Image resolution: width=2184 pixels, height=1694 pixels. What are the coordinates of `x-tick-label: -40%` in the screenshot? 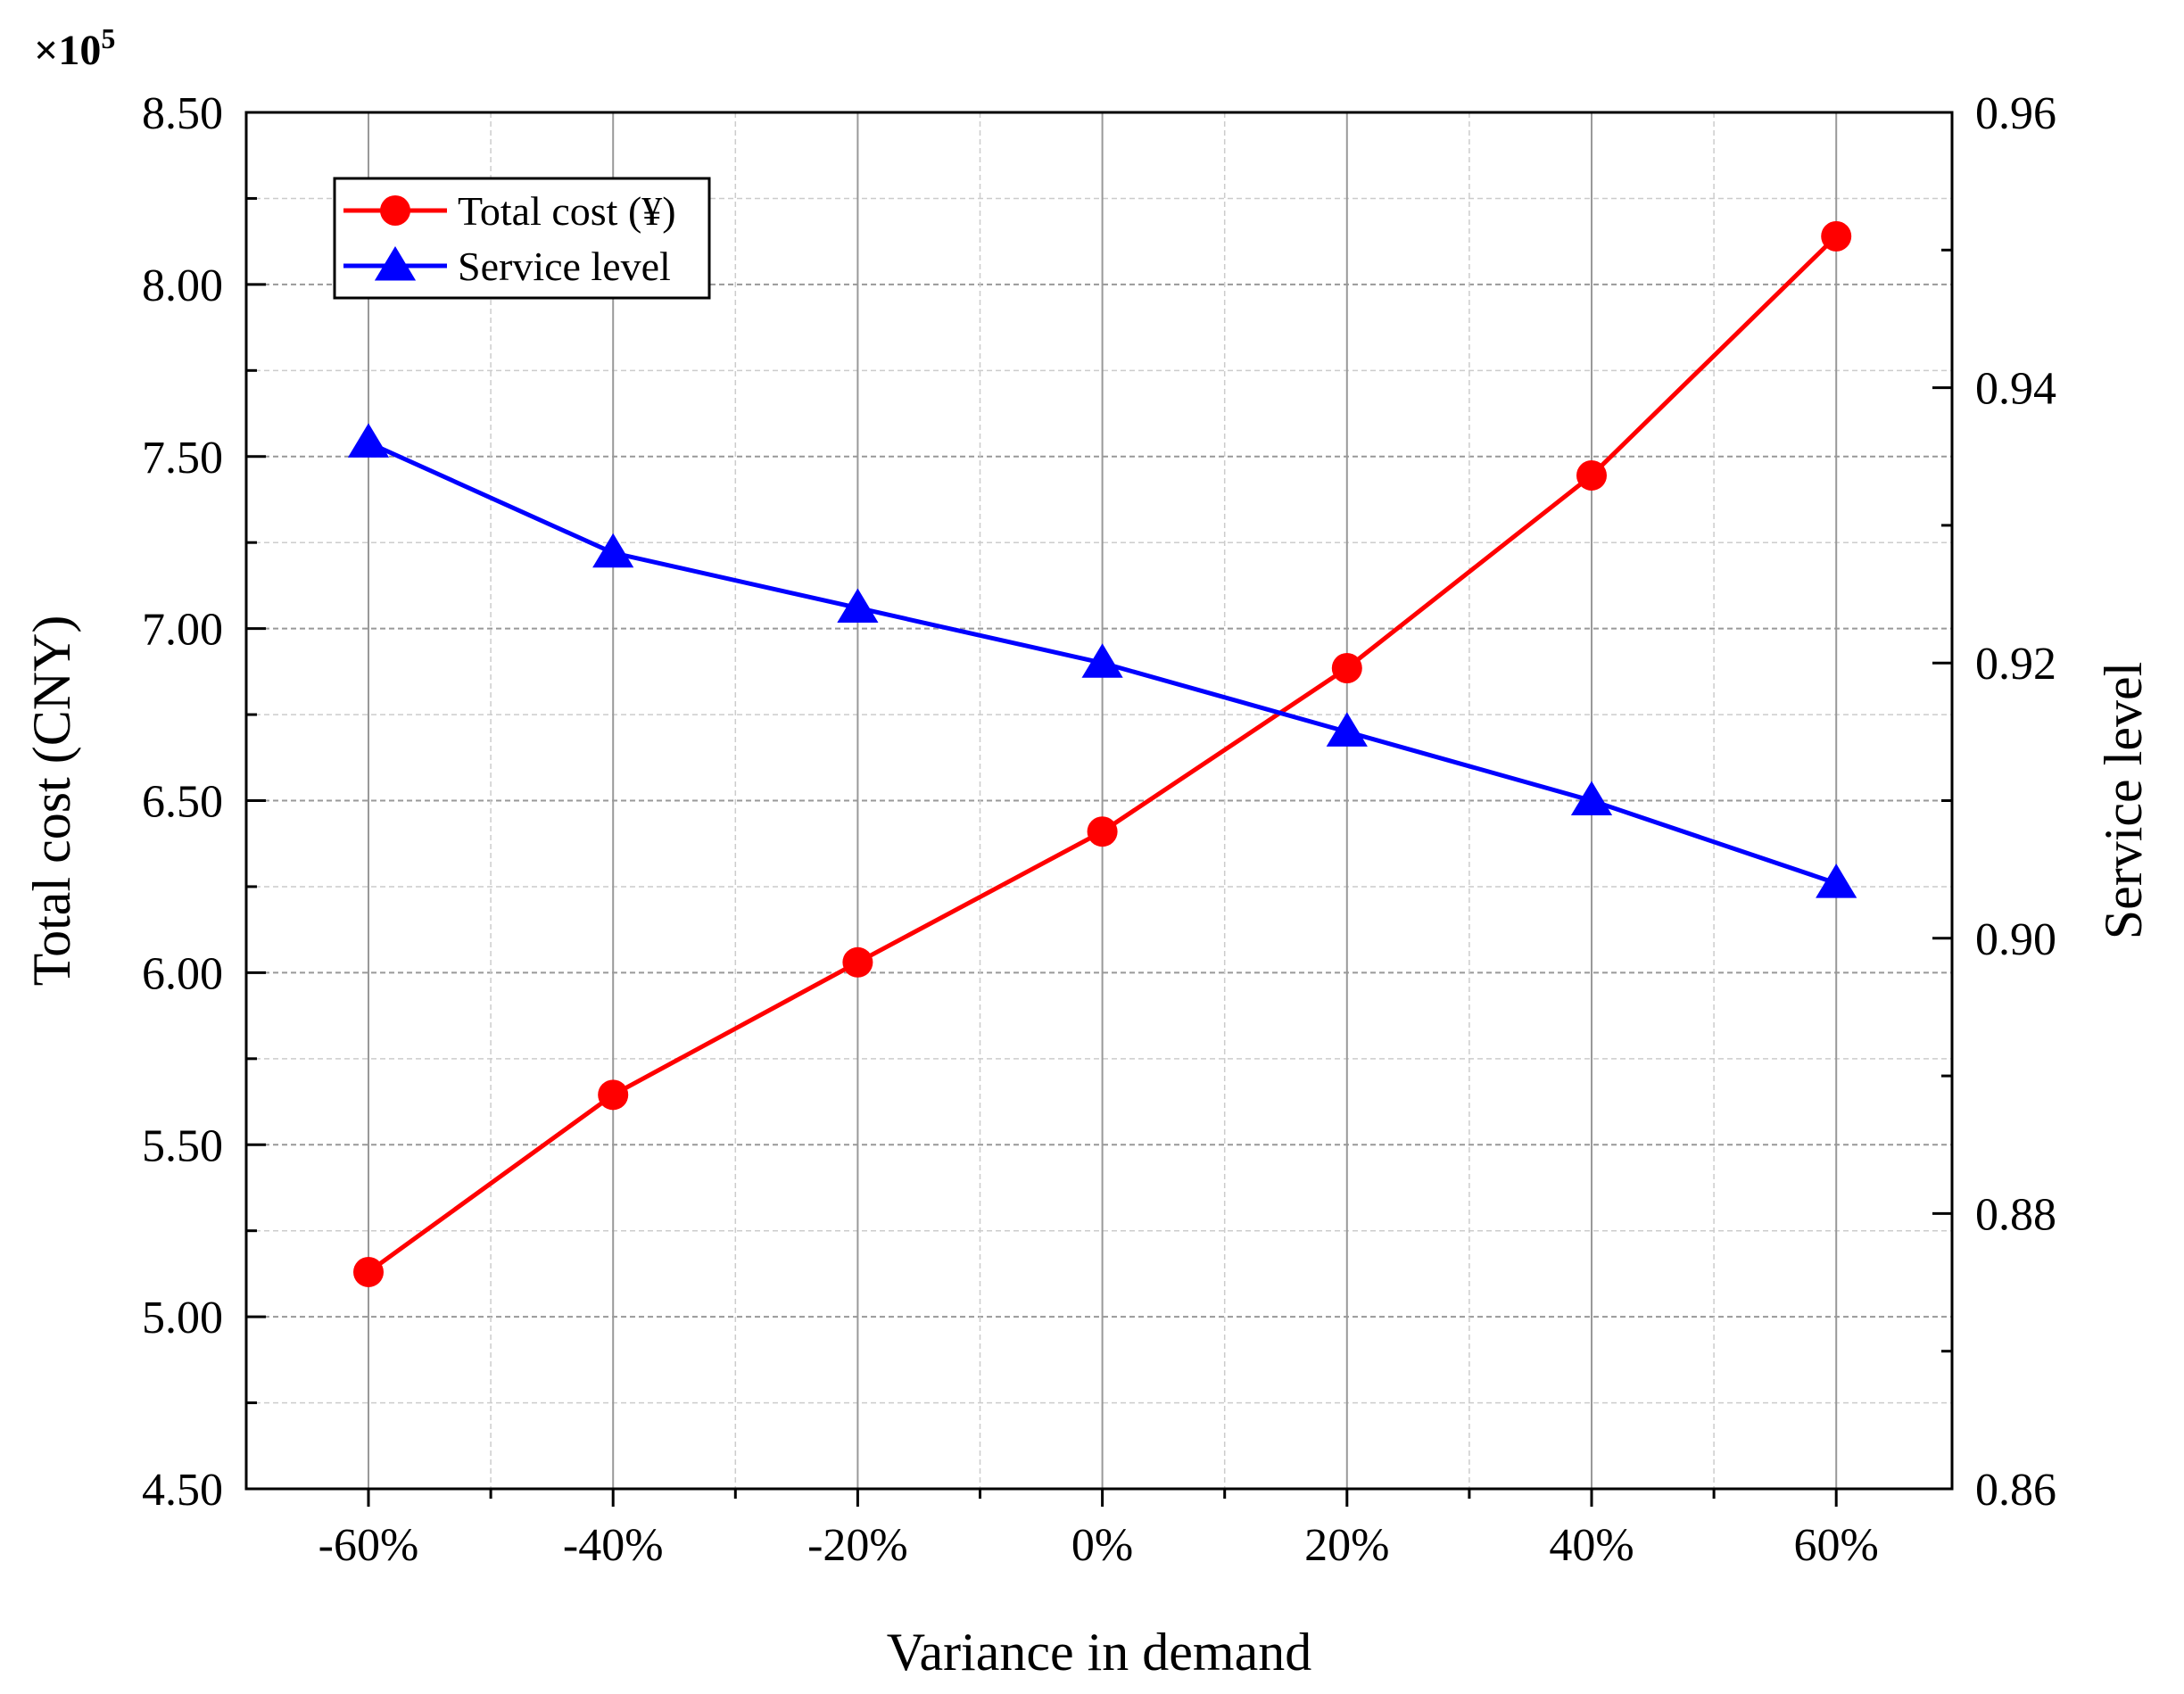 It's located at (613, 1545).